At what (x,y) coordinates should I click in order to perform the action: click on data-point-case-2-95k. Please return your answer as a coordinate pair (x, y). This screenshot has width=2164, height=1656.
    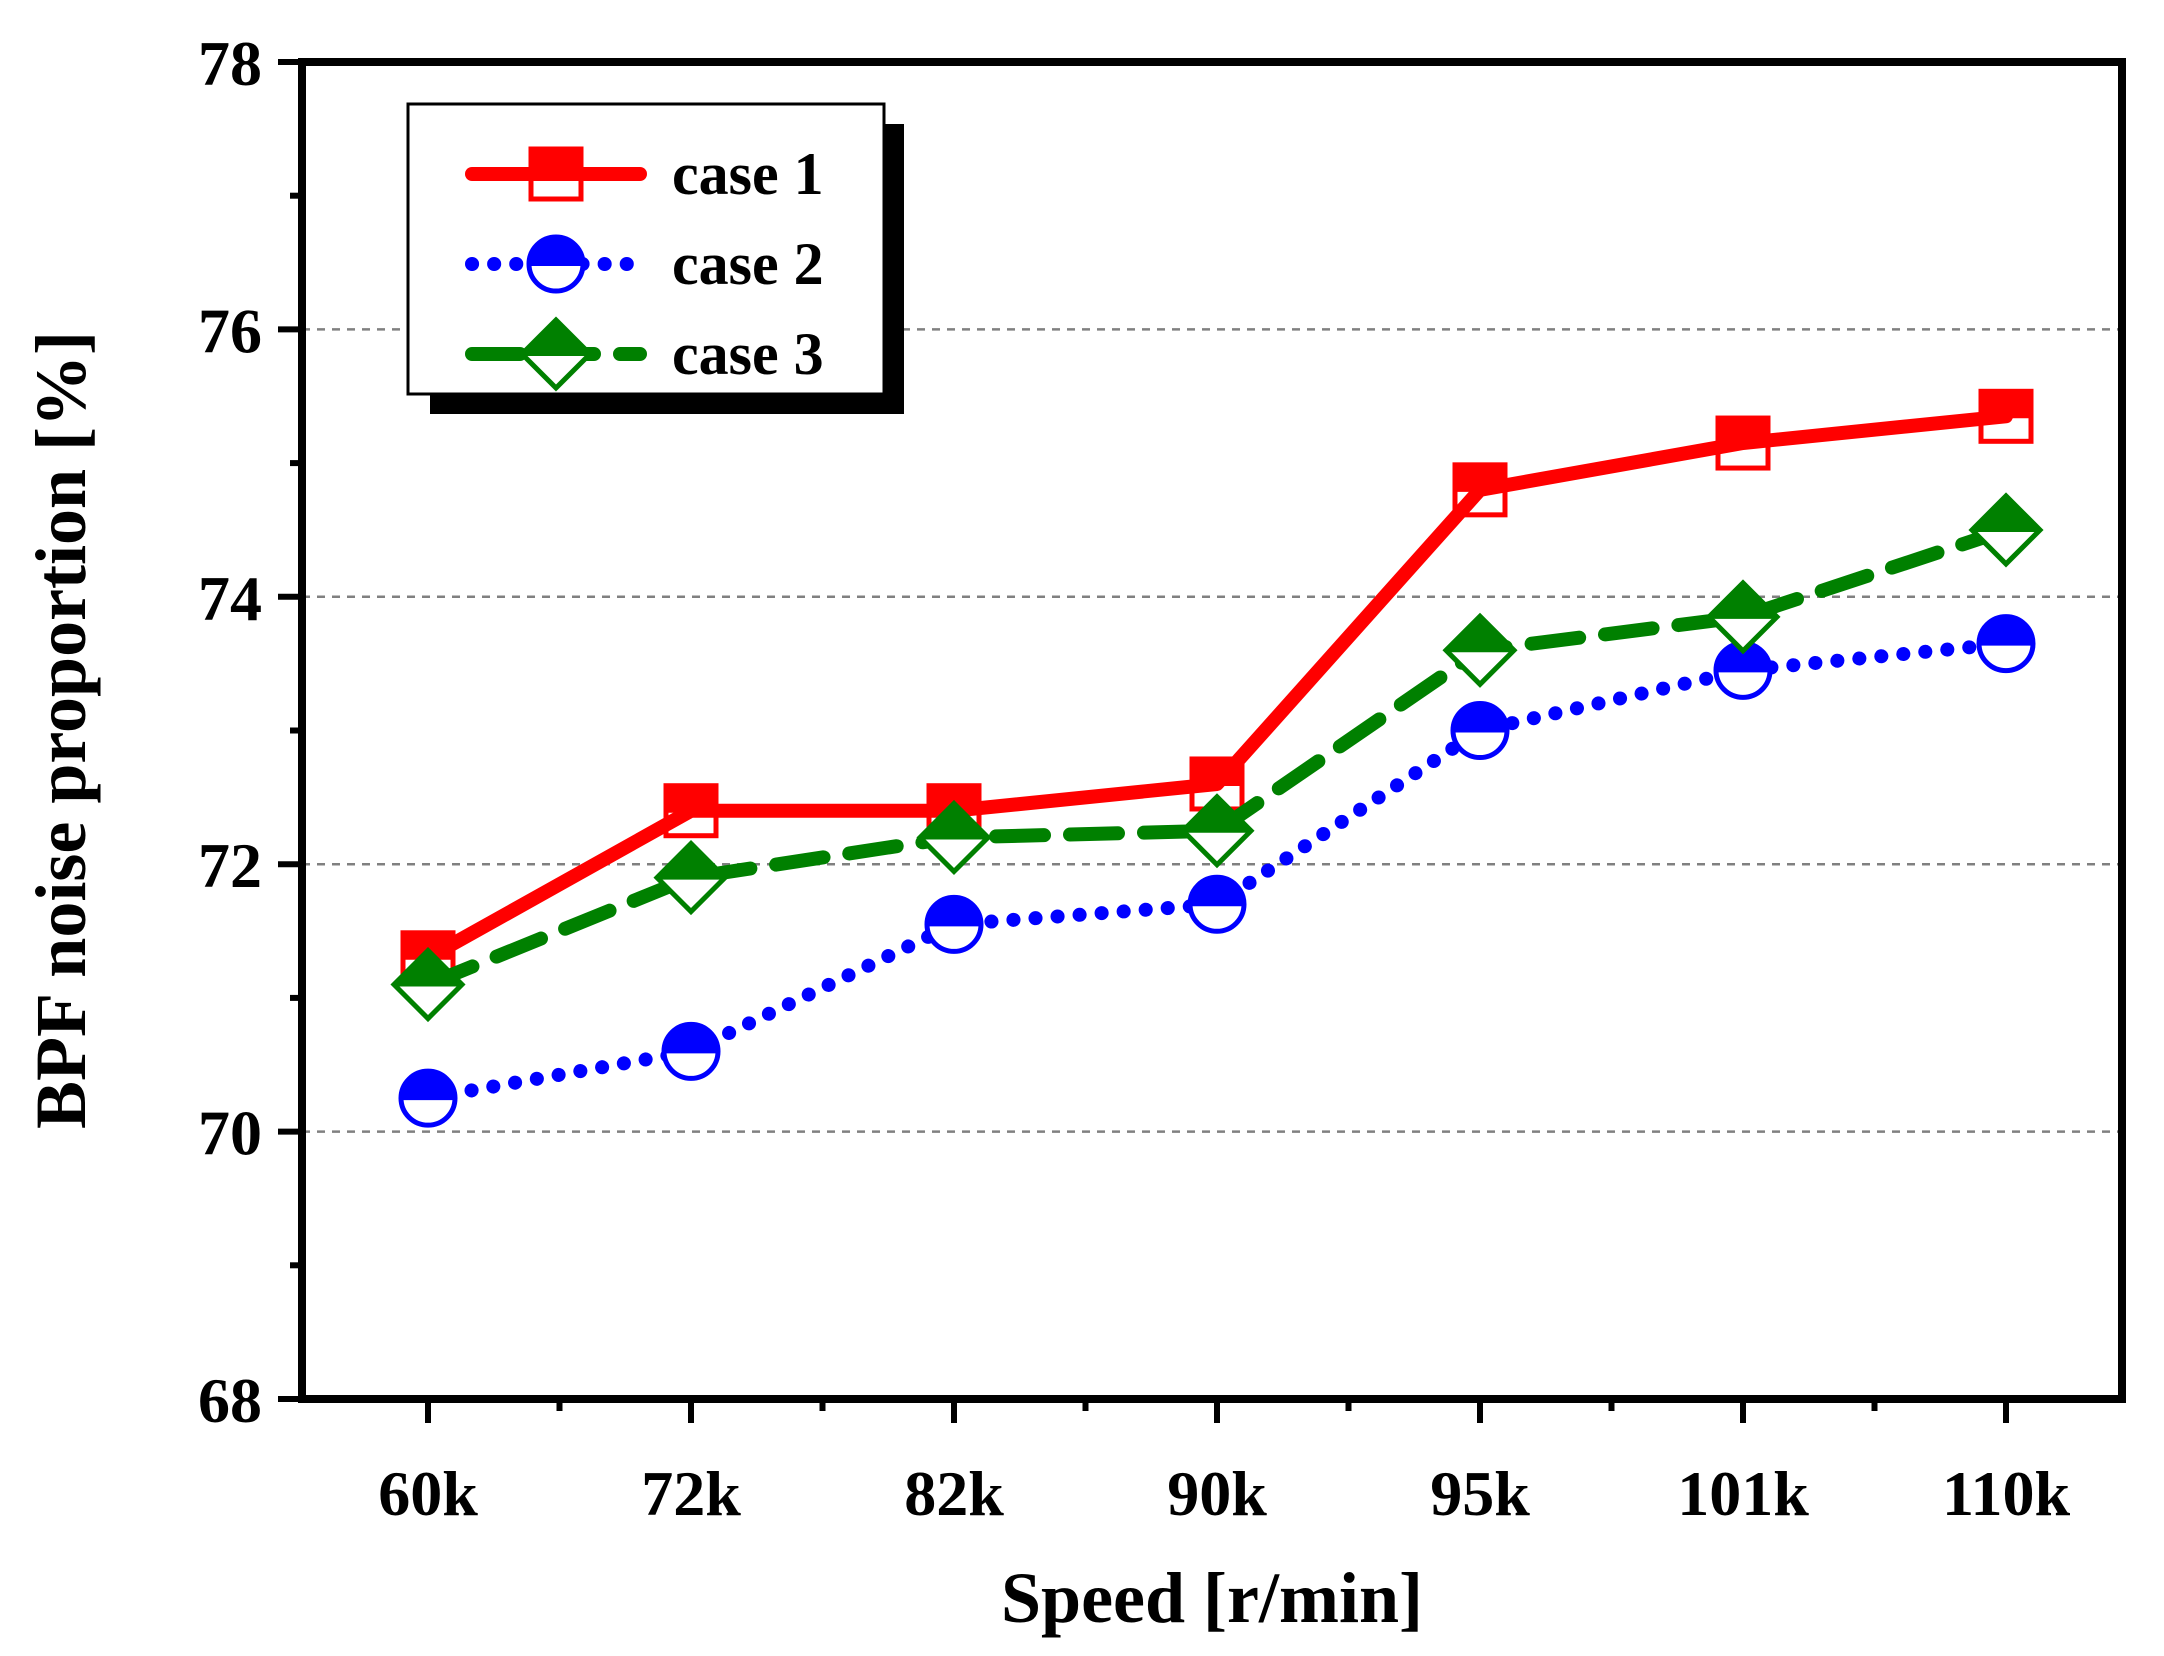
    Looking at the image, I should click on (1480, 730).